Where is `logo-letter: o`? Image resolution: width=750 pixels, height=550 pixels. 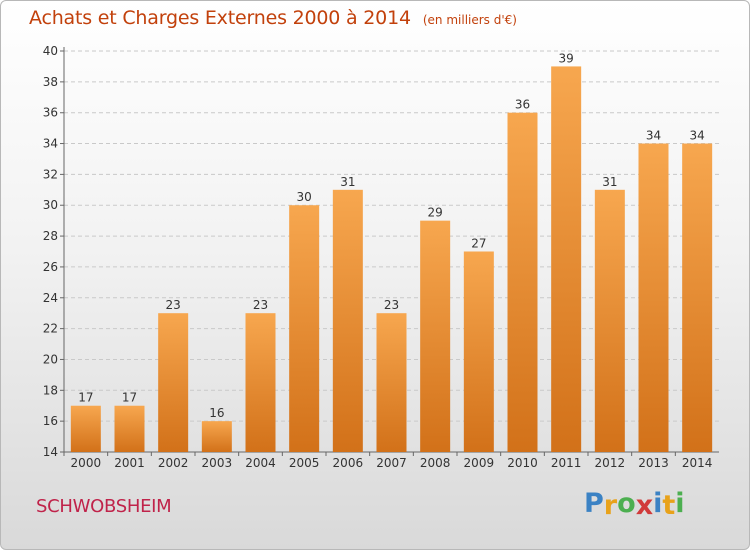 logo-letter: o is located at coordinates (626, 503).